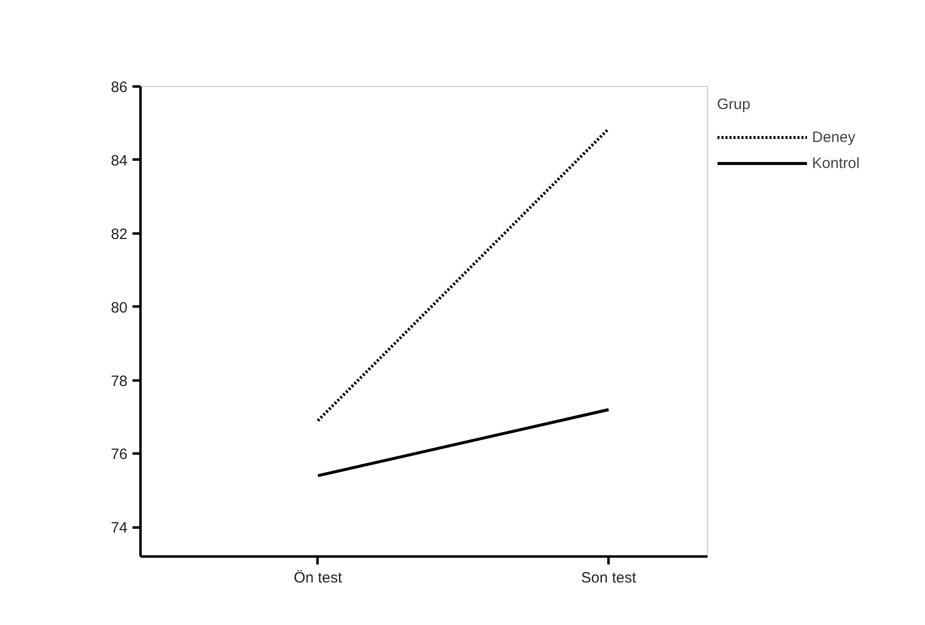  I want to click on x-tick-label: Son test, so click(609, 578).